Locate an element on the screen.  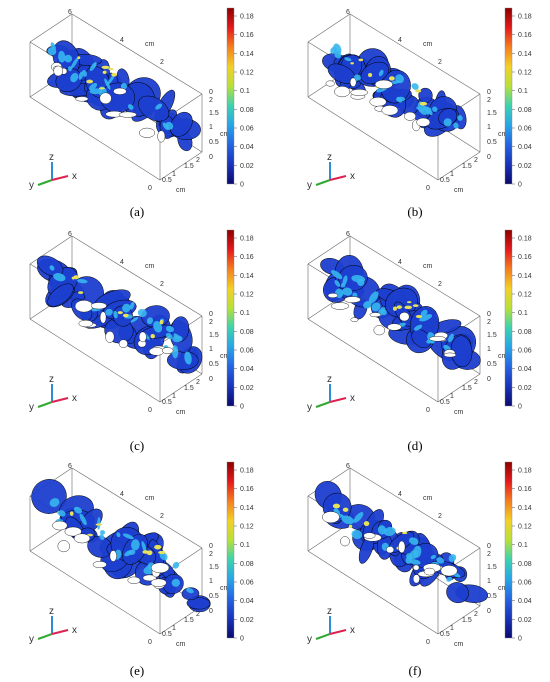
axis-unit-top: cm is located at coordinates (428, 266).